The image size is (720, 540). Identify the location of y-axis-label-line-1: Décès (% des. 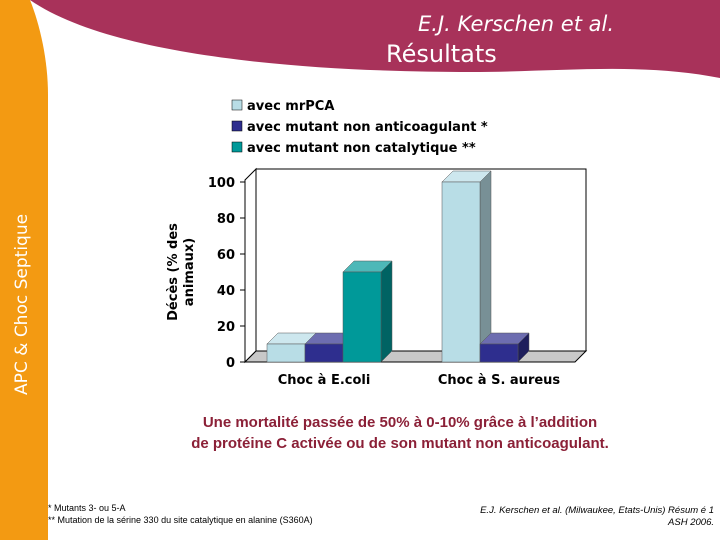
(173, 272).